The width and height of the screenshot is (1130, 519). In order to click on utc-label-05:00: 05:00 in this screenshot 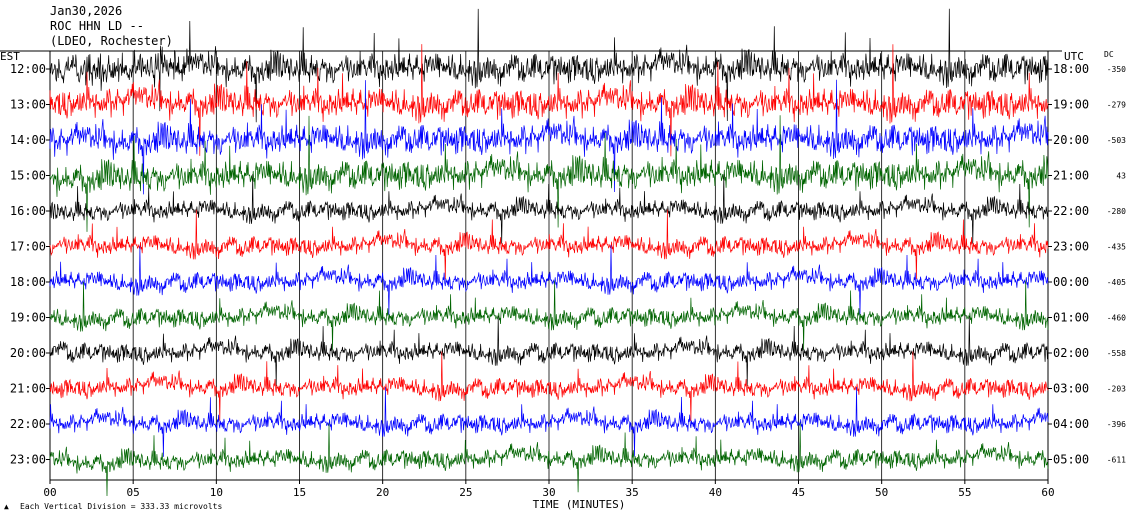, I will do `click(1071, 460)`.